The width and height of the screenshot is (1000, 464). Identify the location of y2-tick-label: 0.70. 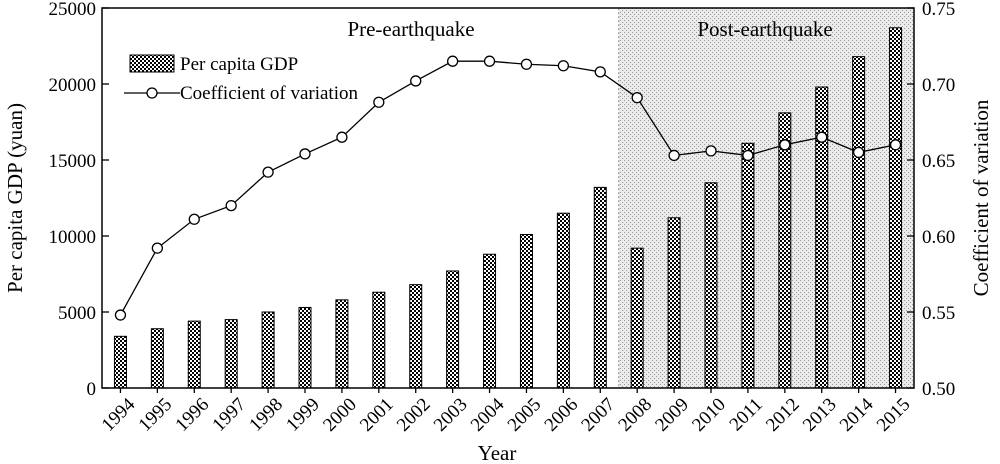
(938, 85).